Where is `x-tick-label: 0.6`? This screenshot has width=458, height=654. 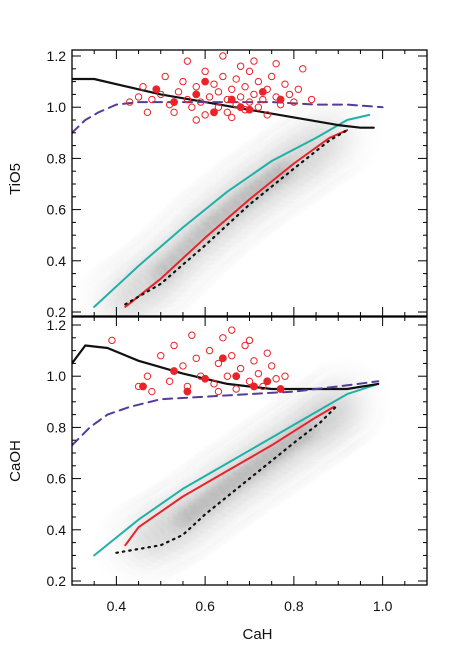 x-tick-label: 0.6 is located at coordinates (205, 606).